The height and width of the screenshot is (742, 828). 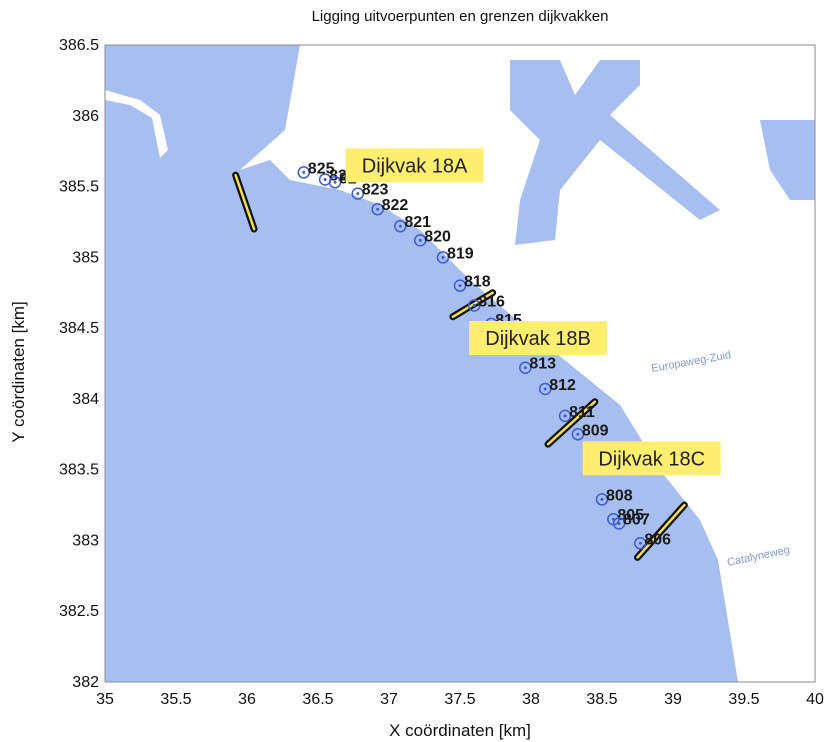 I want to click on output-point-label: 818, so click(x=477, y=282).